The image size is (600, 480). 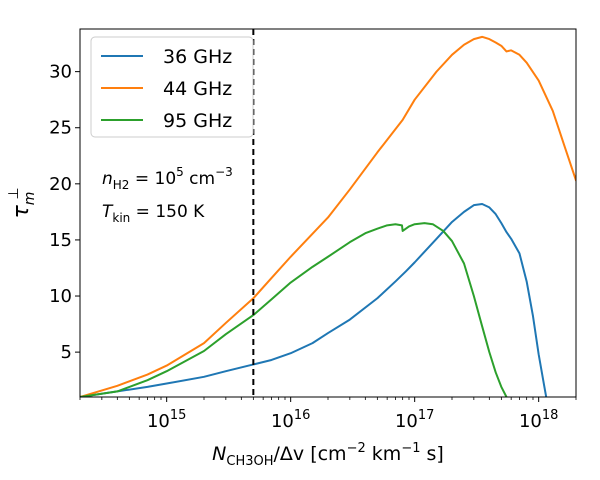 What do you see at coordinates (167, 178) in the screenshot?
I see `density-annotation: nH2 = 105 cm−3` at bounding box center [167, 178].